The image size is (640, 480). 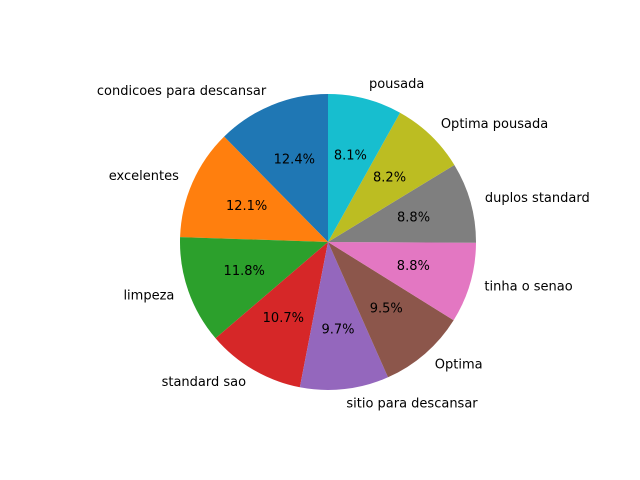 I want to click on pct-label-standard-sao: 10.7%, so click(x=283, y=318).